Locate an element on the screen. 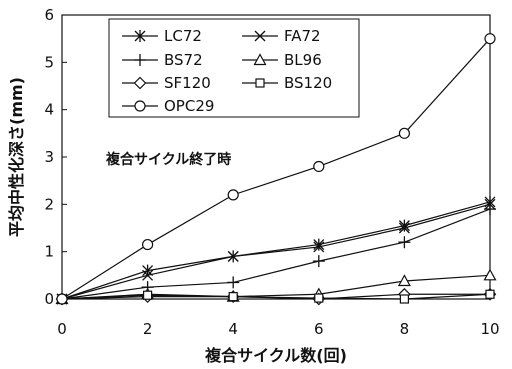  y-tick-label: 0 is located at coordinates (49, 299).